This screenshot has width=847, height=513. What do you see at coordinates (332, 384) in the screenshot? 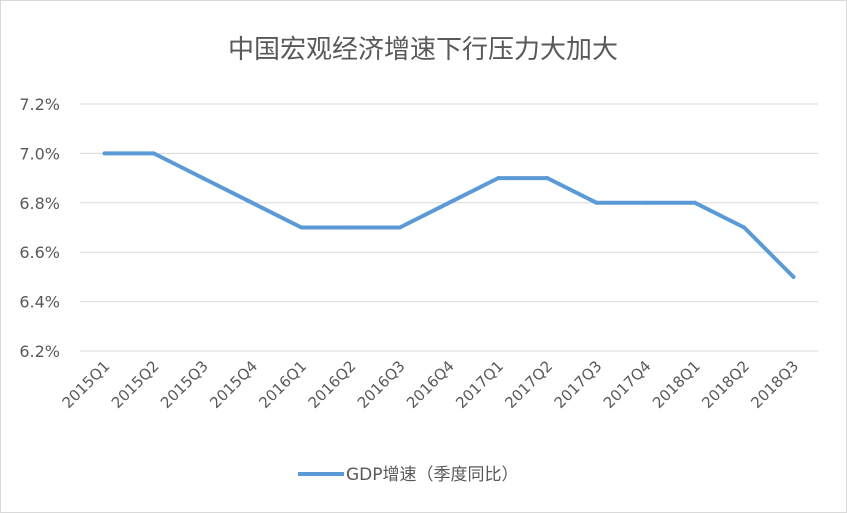
I see `x-tick-label: 2016Q2` at bounding box center [332, 384].